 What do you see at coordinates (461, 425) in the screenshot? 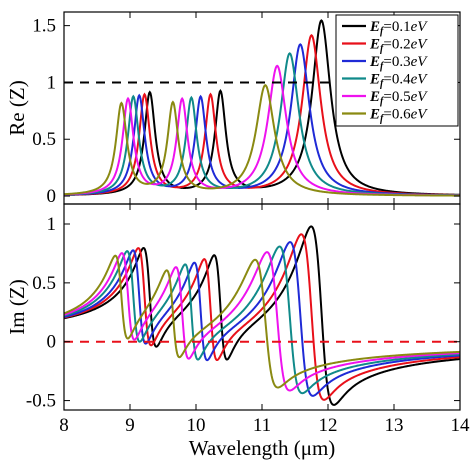
I see `x-tick-label: 14` at bounding box center [461, 425].